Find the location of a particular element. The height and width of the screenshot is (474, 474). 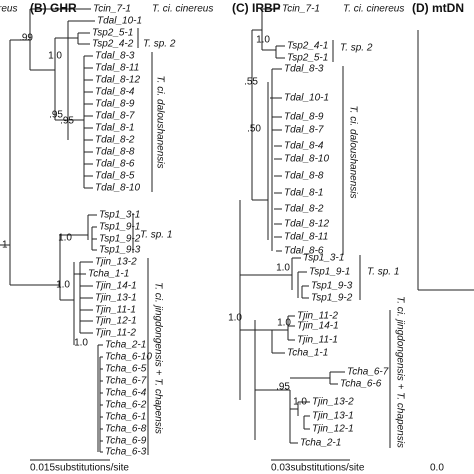

tip-label: Tsp2_4-1 is located at coordinates (307, 46).